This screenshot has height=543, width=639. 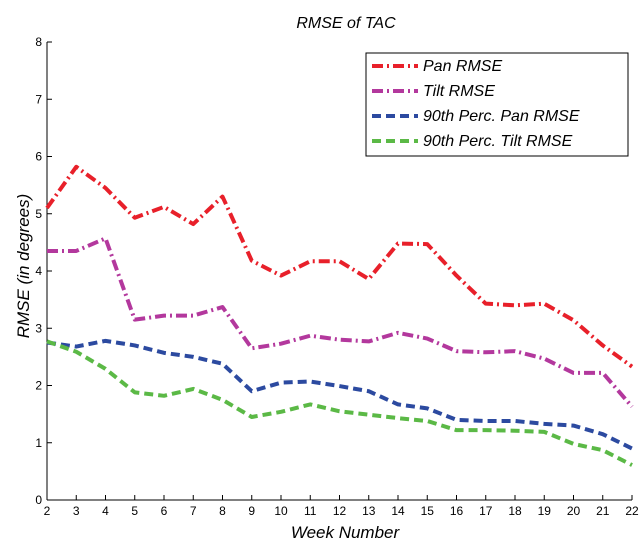 What do you see at coordinates (457, 511) in the screenshot?
I see `x-tick-label: 16` at bounding box center [457, 511].